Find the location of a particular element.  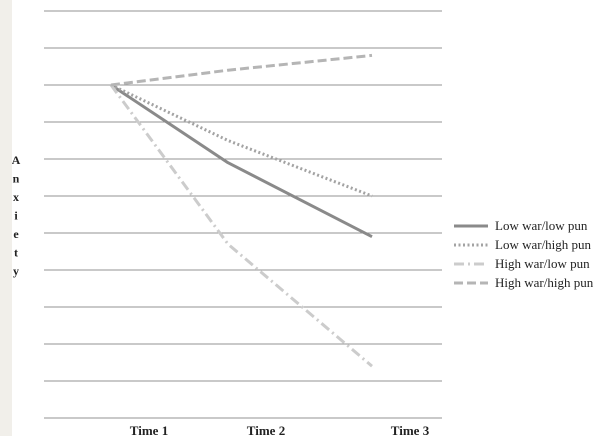

legend-label: High war/low pun is located at coordinates (542, 263).